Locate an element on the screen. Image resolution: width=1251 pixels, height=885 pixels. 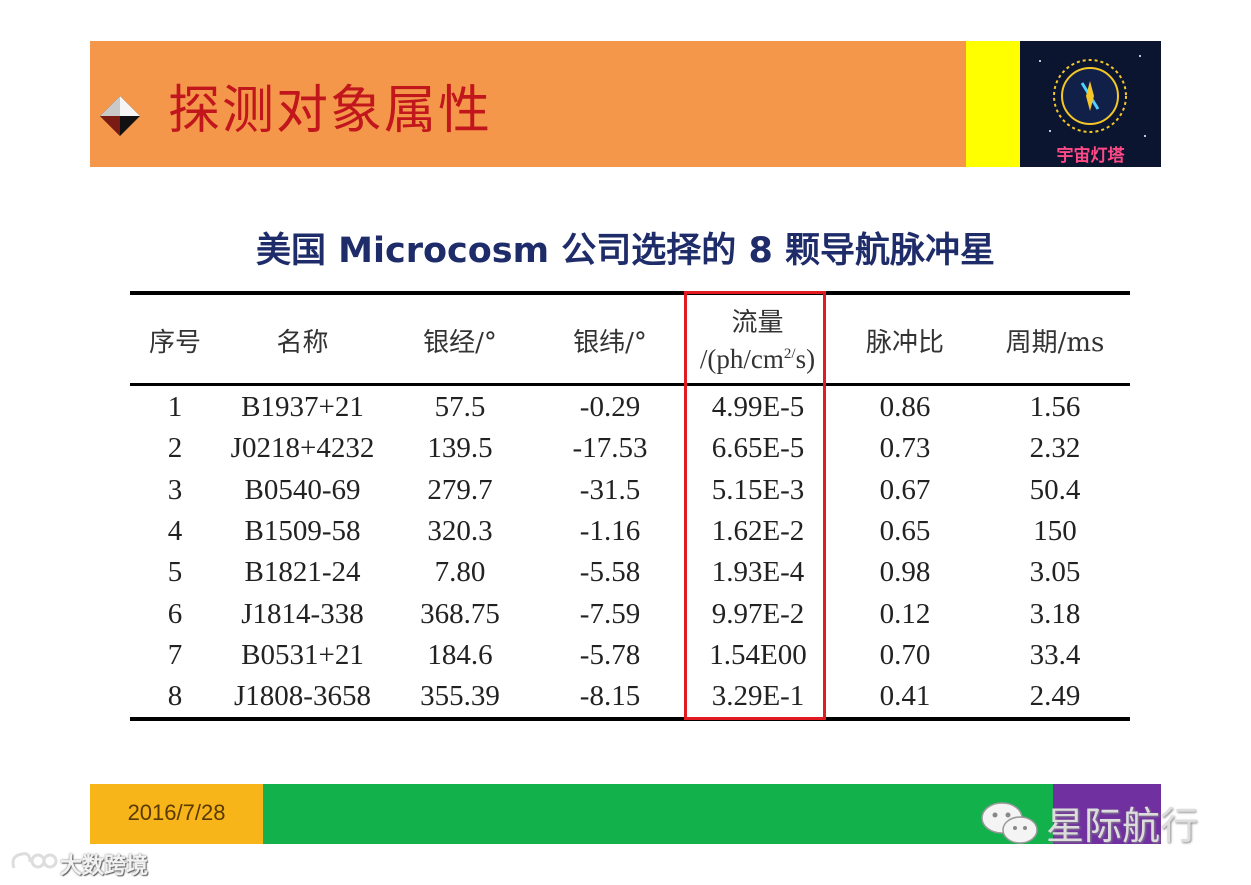
flux-highlight-box is located at coordinates (755, 505).